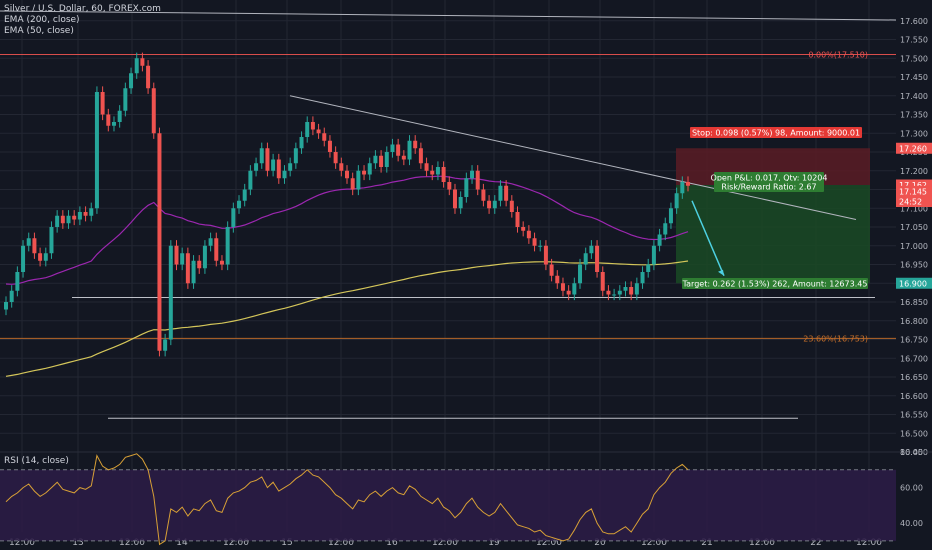 The width and height of the screenshot is (932, 550). I want to click on y-tick-label: 17.200, so click(914, 171).